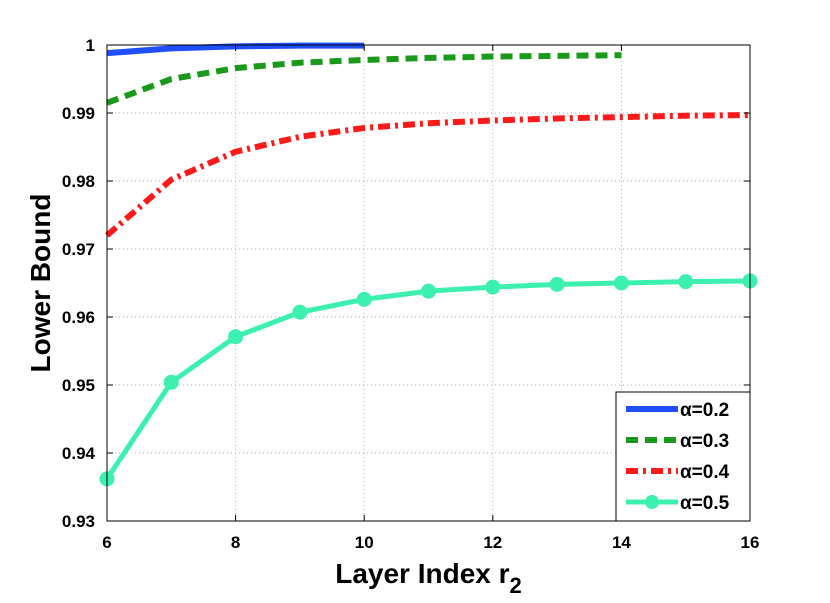 The height and width of the screenshot is (603, 830). What do you see at coordinates (235, 542) in the screenshot?
I see `x-tick-label: 8` at bounding box center [235, 542].